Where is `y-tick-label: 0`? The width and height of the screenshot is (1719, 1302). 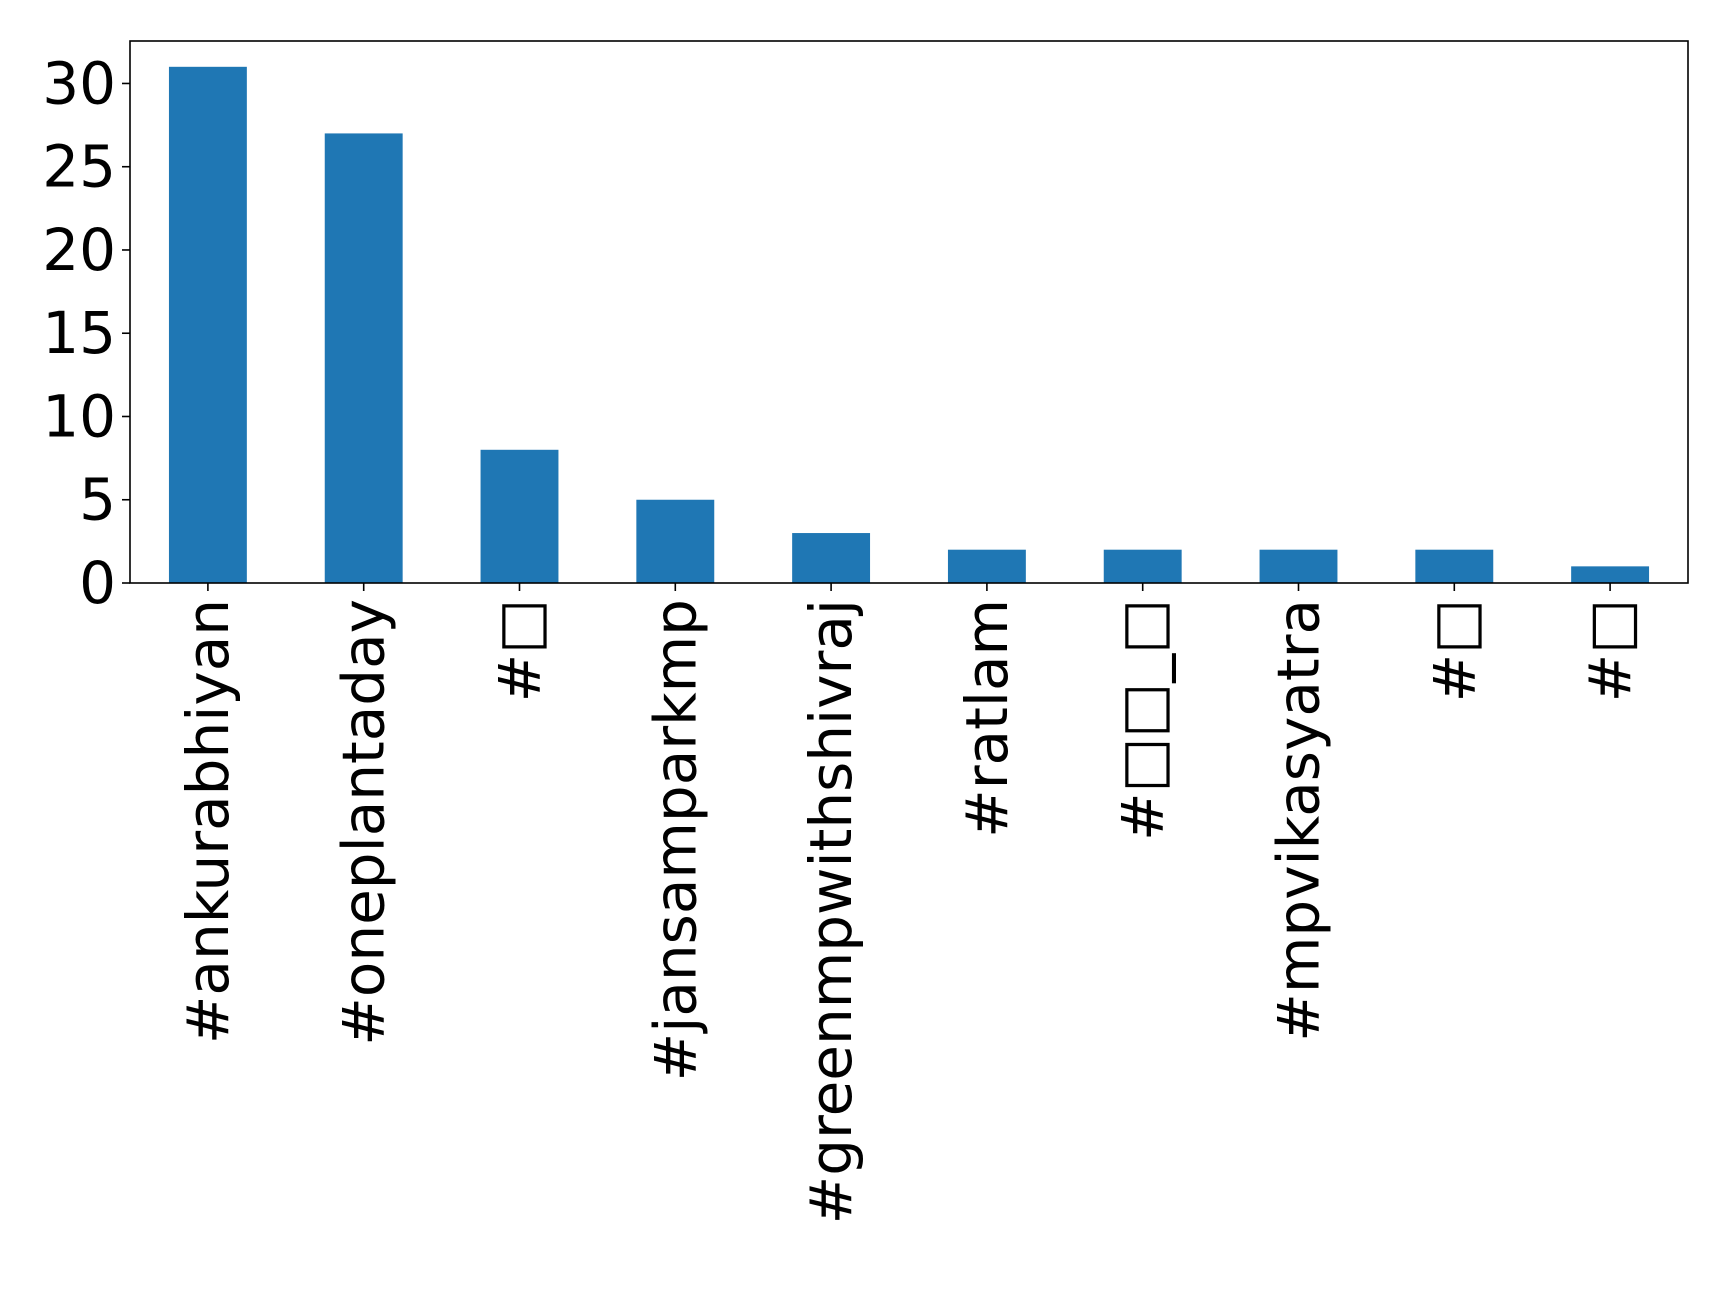
y-tick-label: 0 is located at coordinates (97, 583).